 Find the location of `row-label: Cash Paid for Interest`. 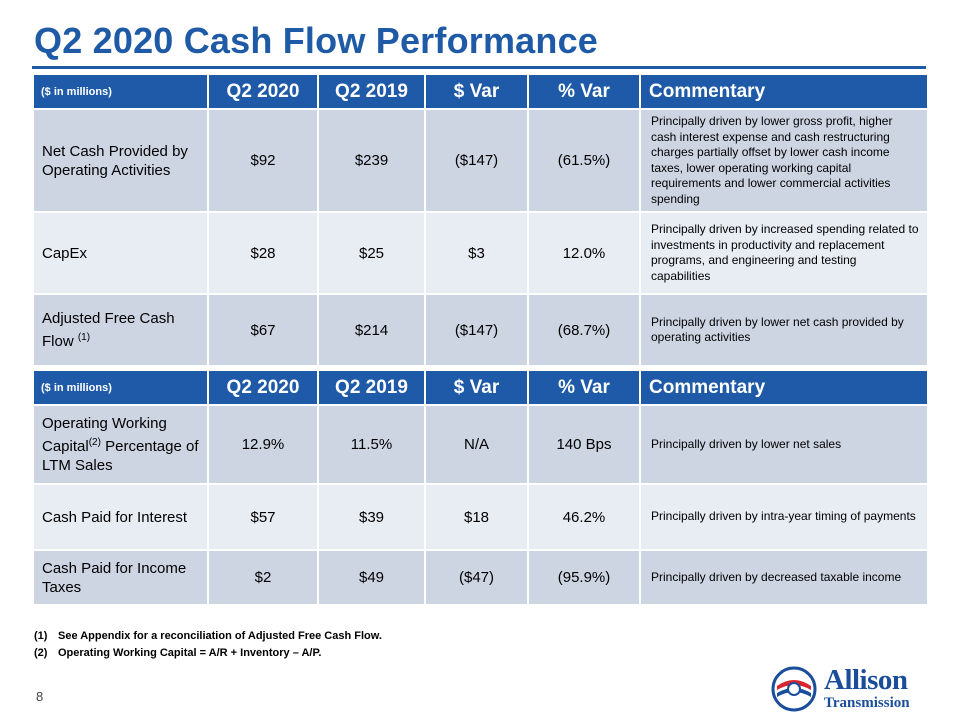

row-label: Cash Paid for Interest is located at coordinates (120, 517).